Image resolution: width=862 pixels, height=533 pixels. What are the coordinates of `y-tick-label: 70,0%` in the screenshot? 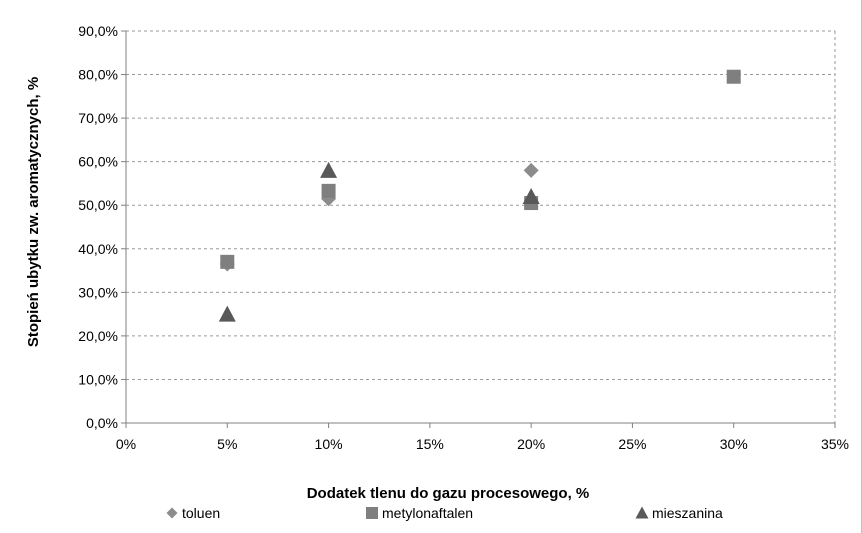 It's located at (98, 118).